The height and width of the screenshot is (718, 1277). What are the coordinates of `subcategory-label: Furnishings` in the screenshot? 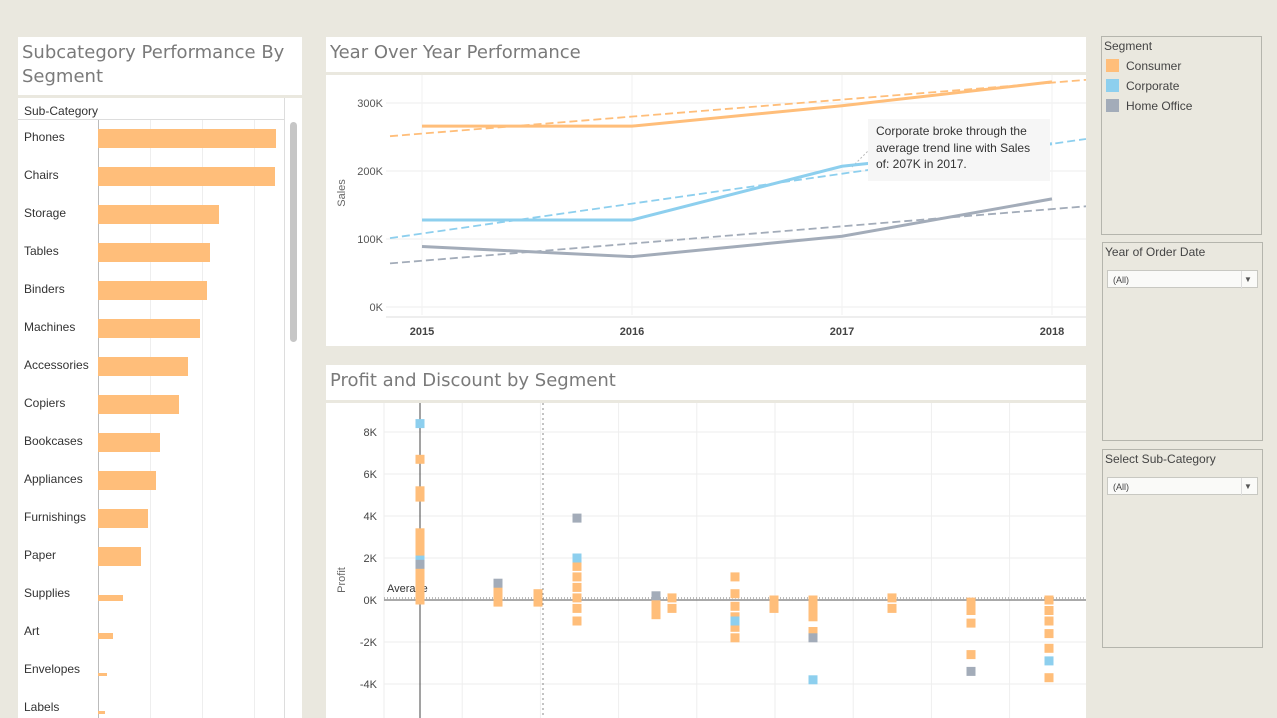 It's located at (55, 517).